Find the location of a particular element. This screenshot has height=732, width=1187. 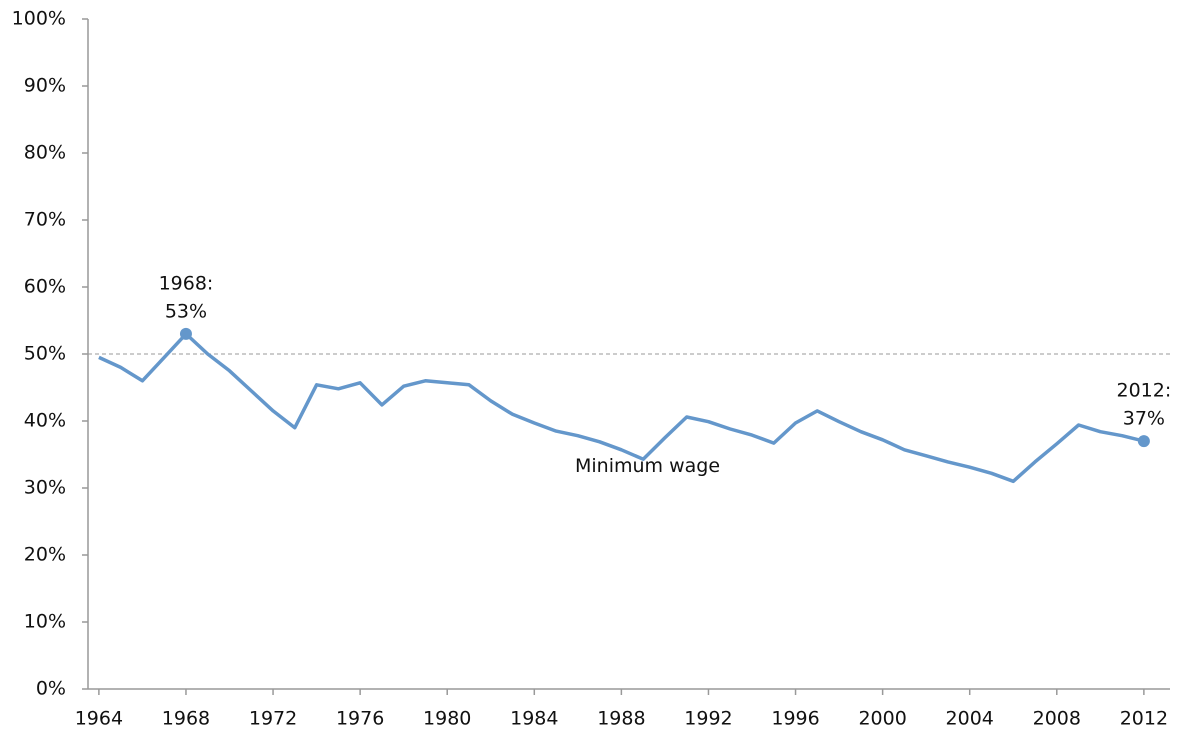

annotation-label: 2012: is located at coordinates (1143, 391).